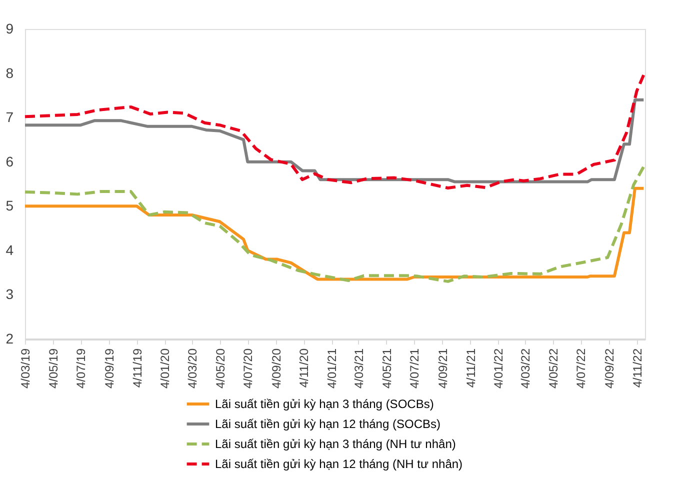  What do you see at coordinates (637, 368) in the screenshot?
I see `x-tick-label: 4/11/22` at bounding box center [637, 368].